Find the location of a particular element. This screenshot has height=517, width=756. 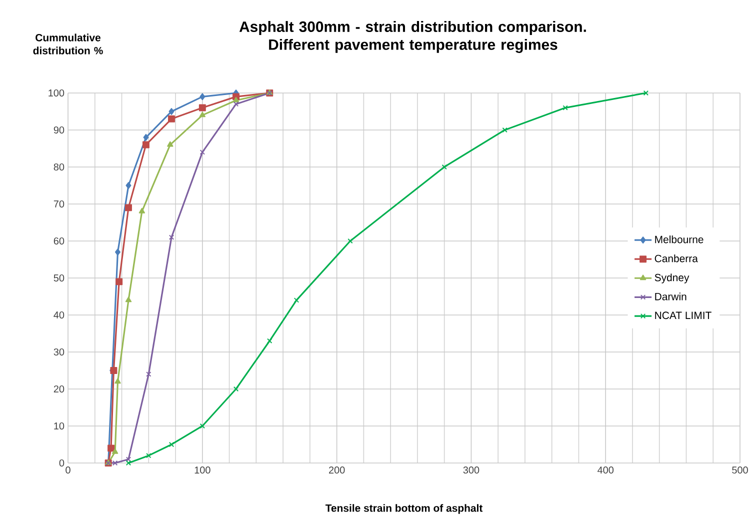

y-tick-label: 0 is located at coordinates (61, 463).